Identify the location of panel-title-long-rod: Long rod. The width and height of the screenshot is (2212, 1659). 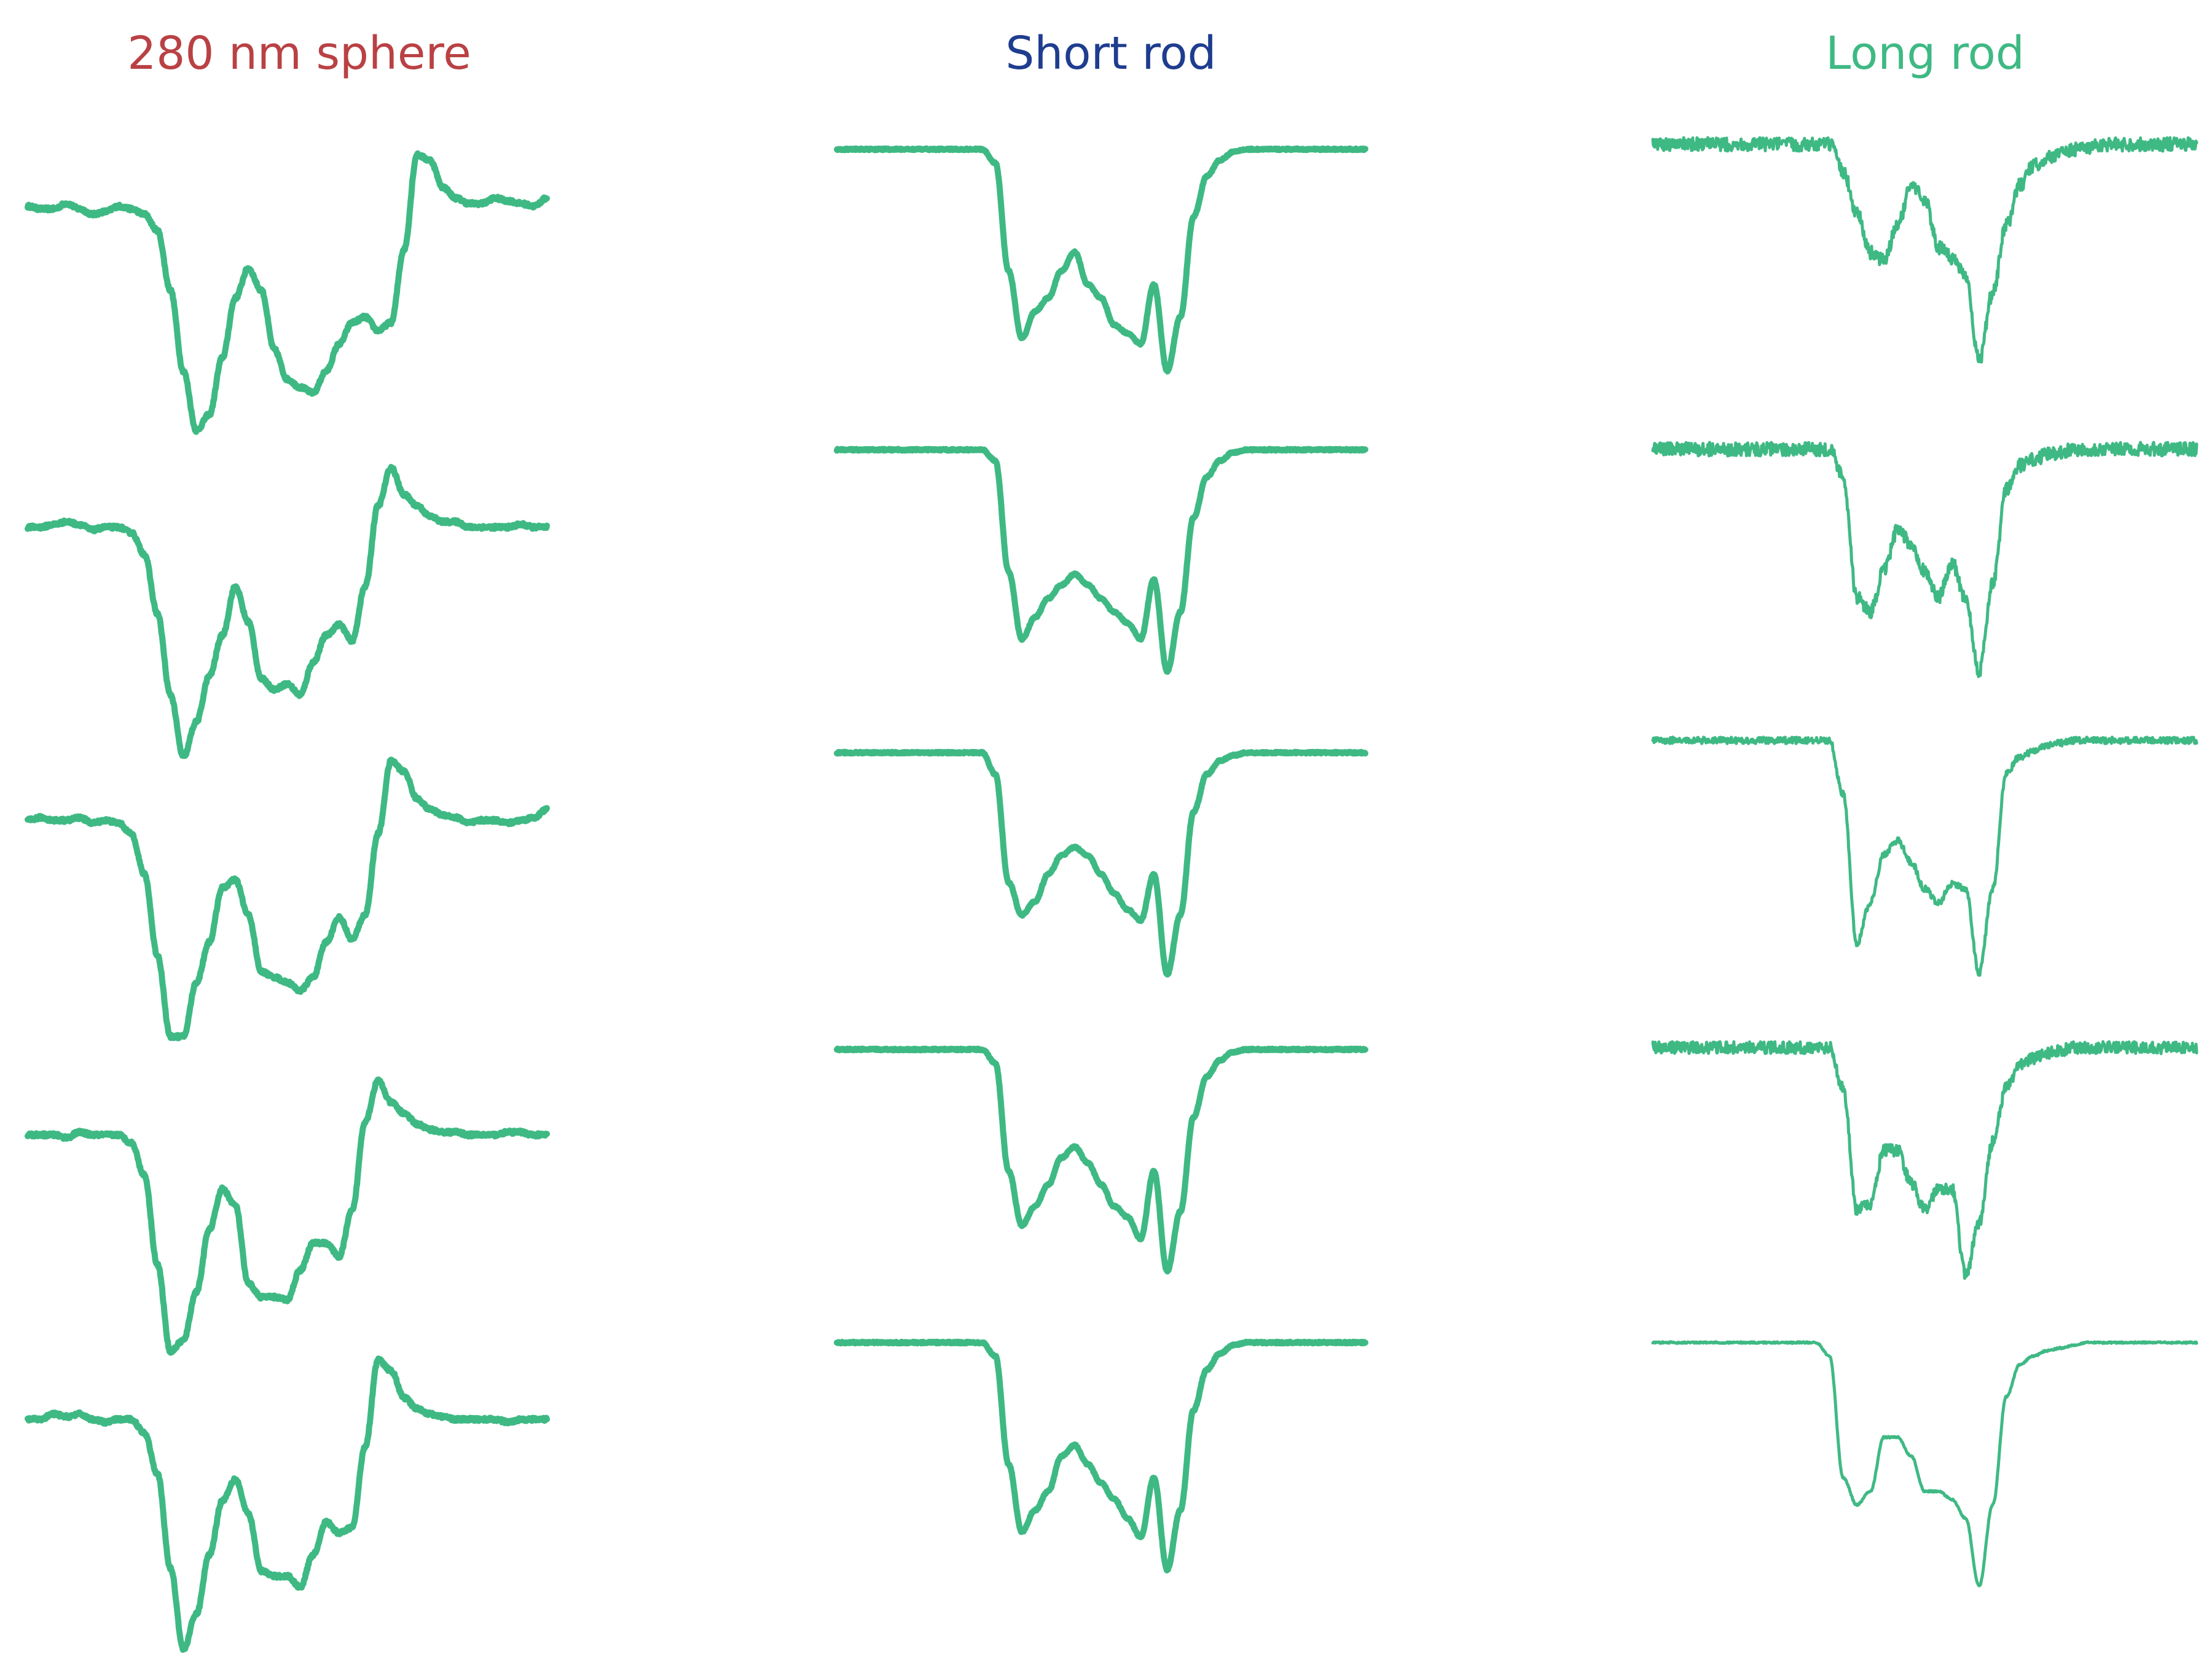
(1925, 53).